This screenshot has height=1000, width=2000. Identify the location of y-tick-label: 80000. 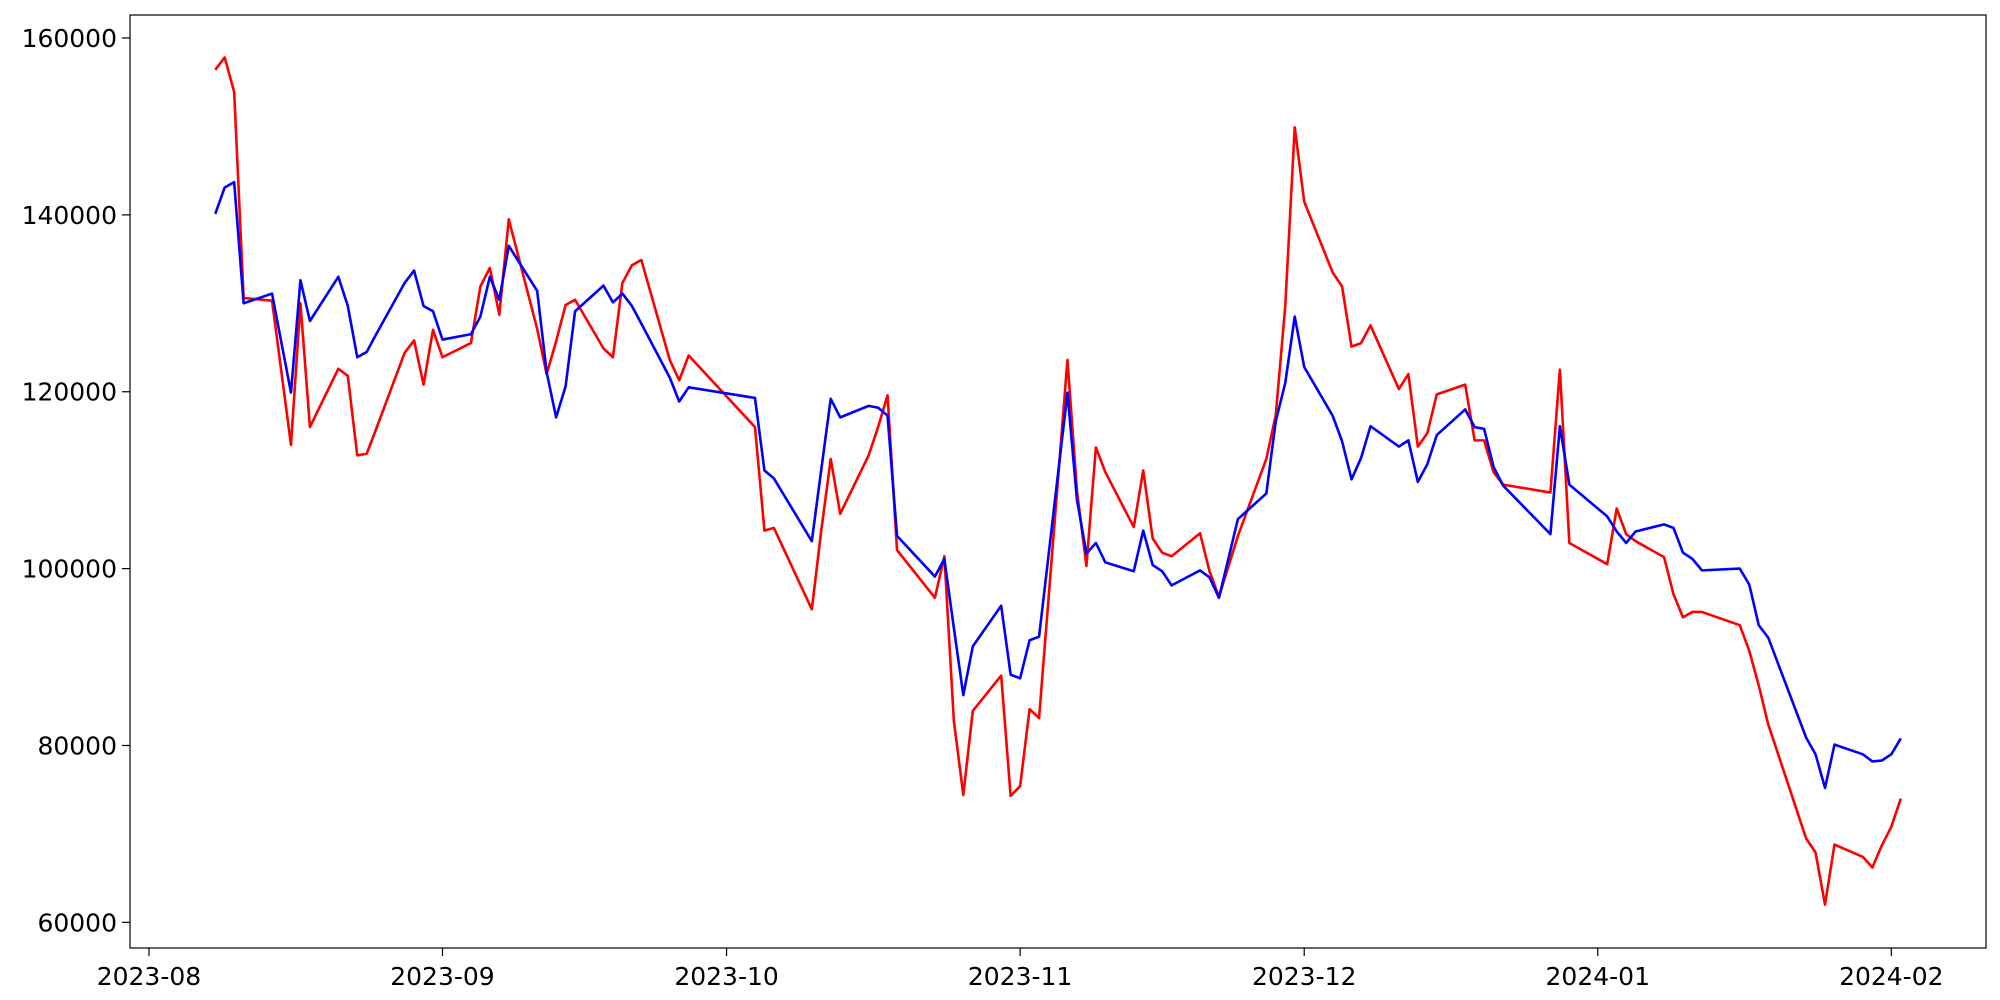
(77, 745).